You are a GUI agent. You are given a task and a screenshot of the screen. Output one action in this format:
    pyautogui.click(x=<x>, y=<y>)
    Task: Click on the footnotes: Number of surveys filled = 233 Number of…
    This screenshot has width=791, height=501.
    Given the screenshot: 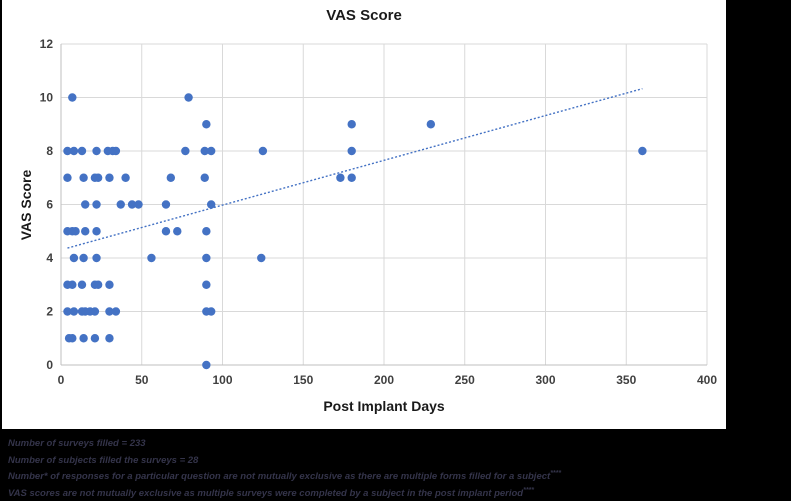 What is the action you would take?
    pyautogui.click(x=393, y=467)
    